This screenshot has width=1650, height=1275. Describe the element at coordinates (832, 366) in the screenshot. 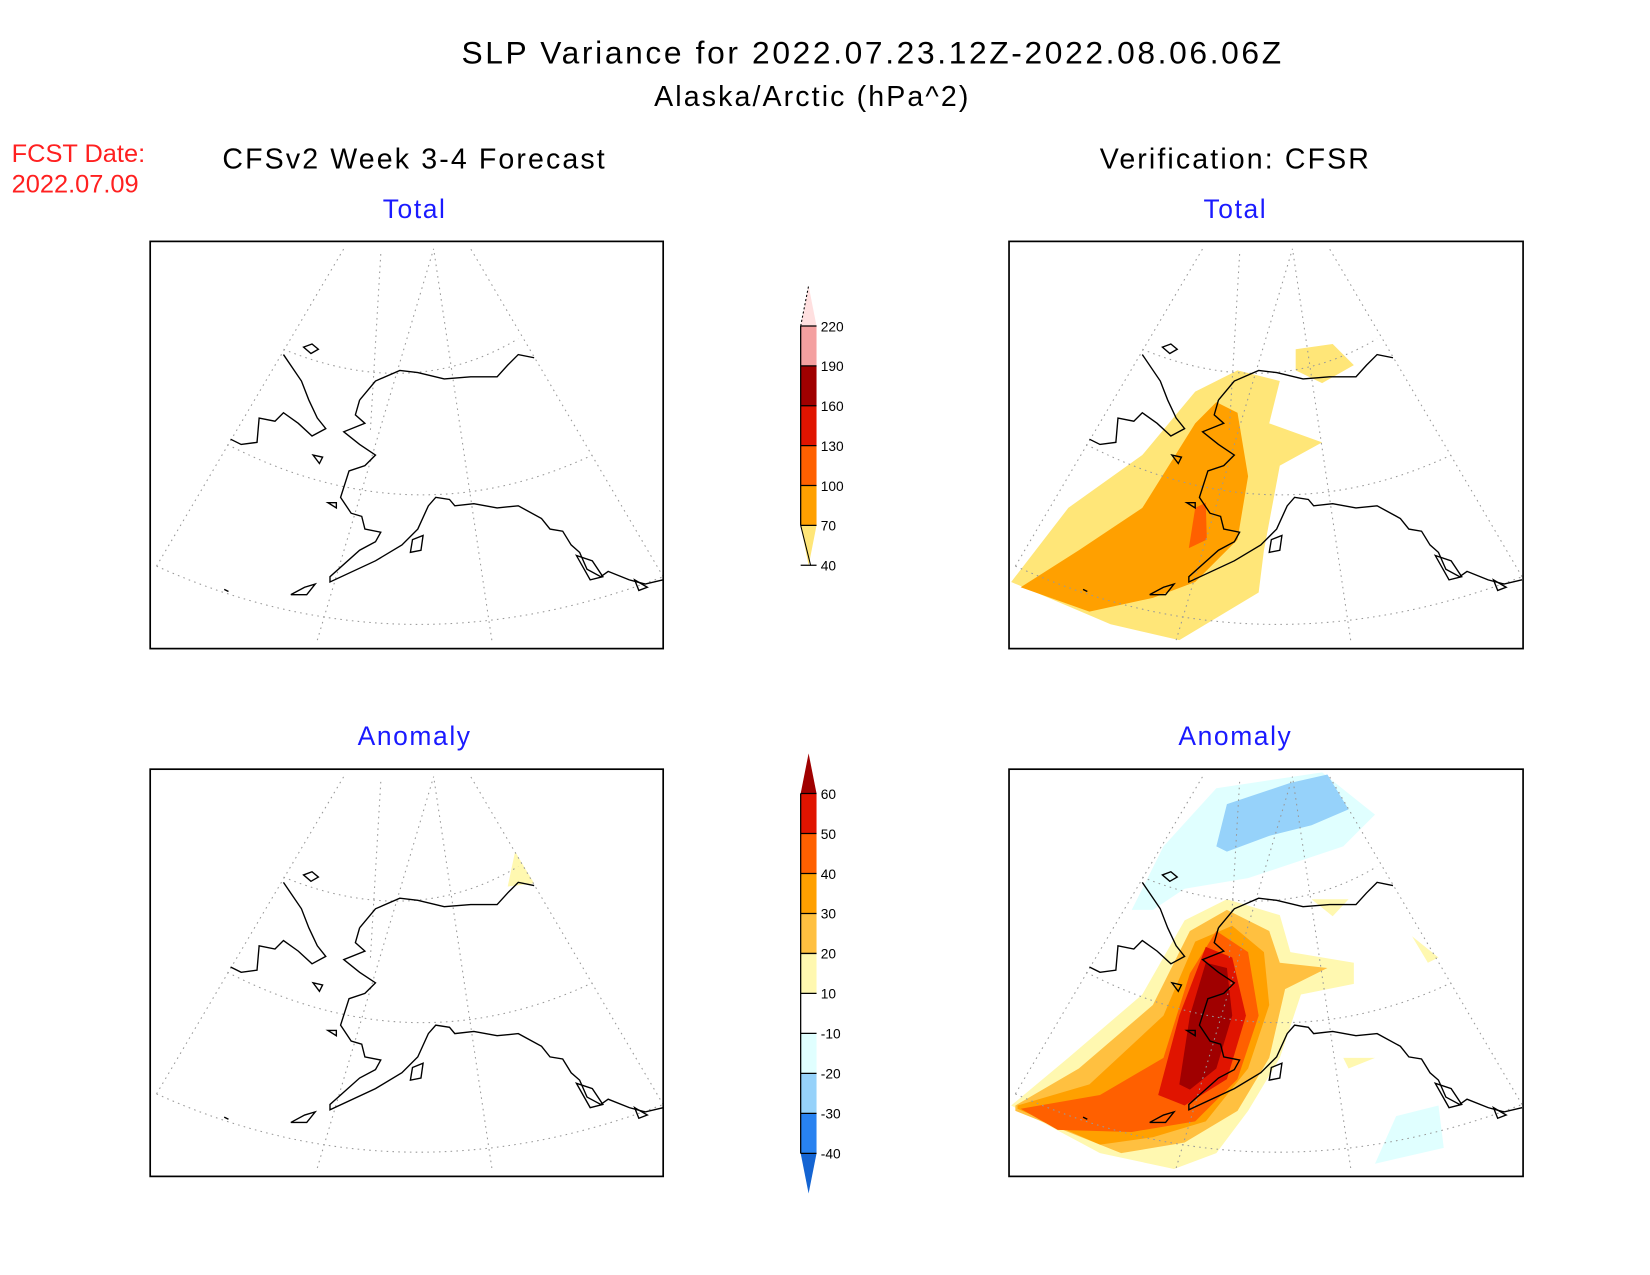

I see `colorbar-label: 190` at that location.